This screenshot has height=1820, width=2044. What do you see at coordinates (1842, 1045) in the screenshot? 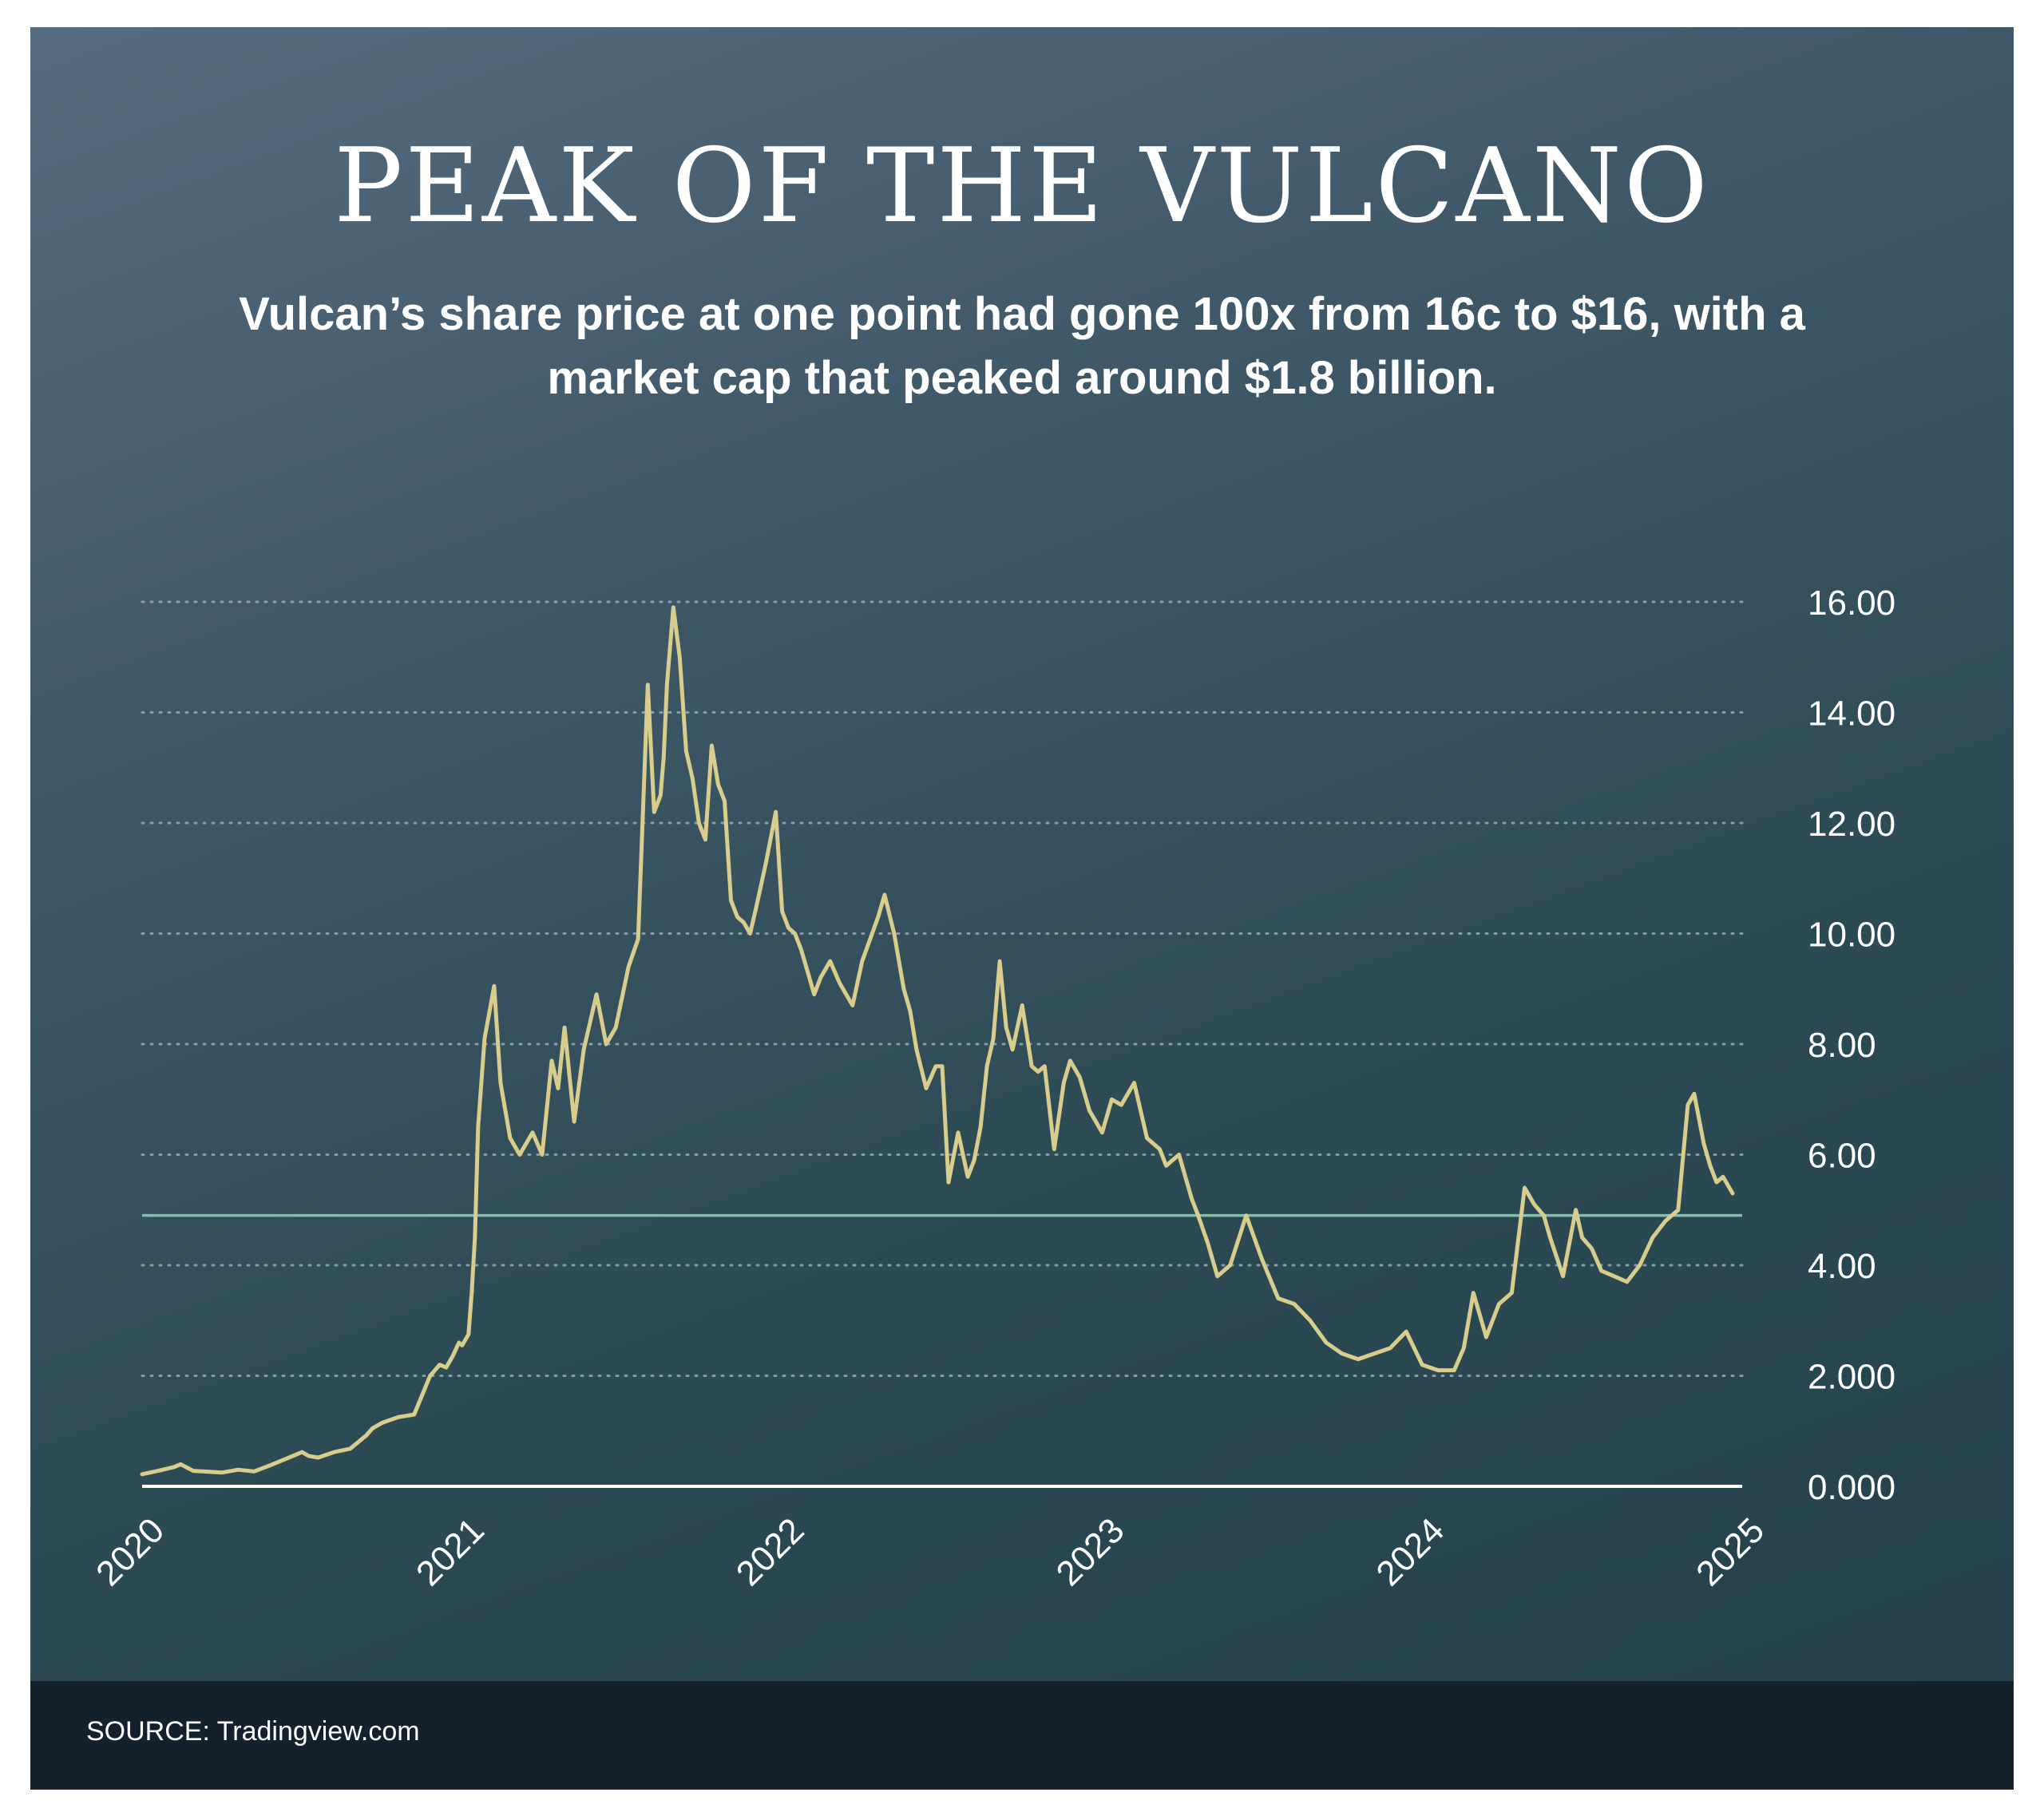
I see `y-tick-label: 8.00` at bounding box center [1842, 1045].